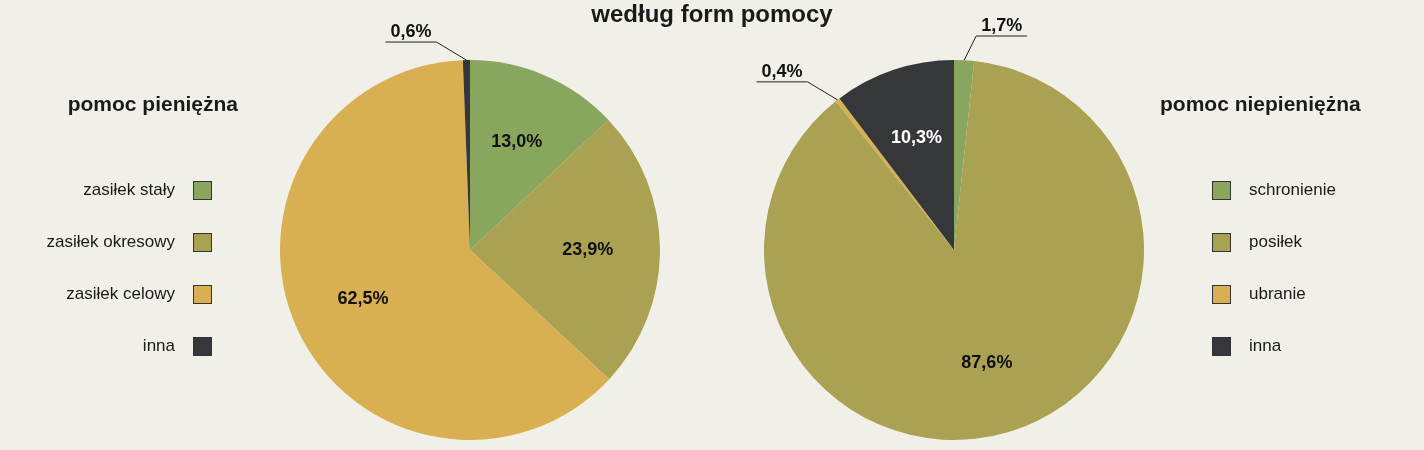 The image size is (1424, 450). I want to click on data-label: 0,6%, so click(411, 31).